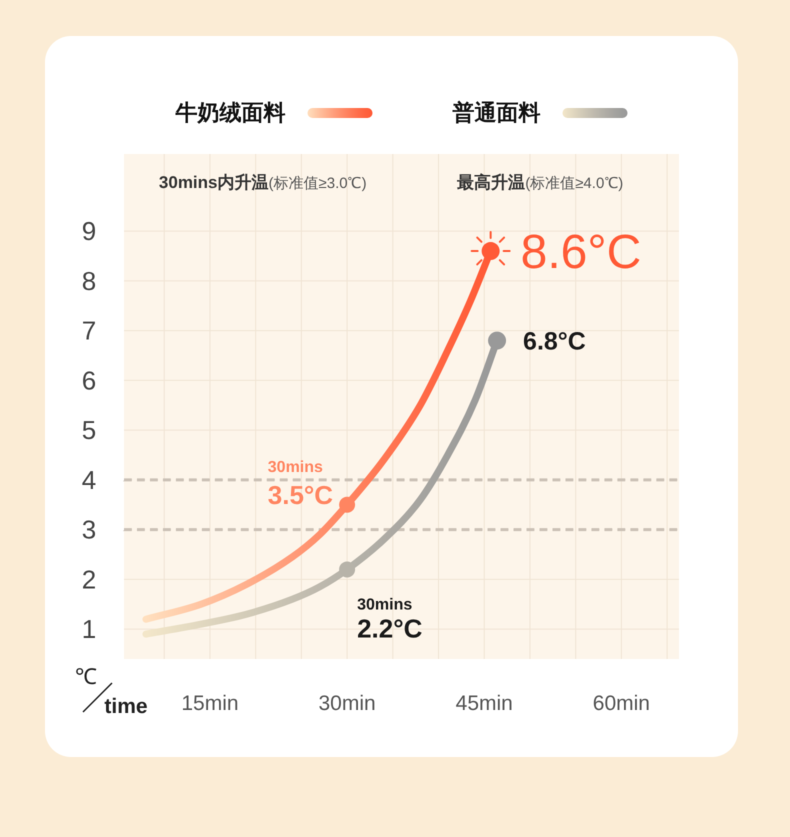 This screenshot has height=837, width=790. What do you see at coordinates (554, 342) in the screenshot?
I see `annotation: 6.8°C` at bounding box center [554, 342].